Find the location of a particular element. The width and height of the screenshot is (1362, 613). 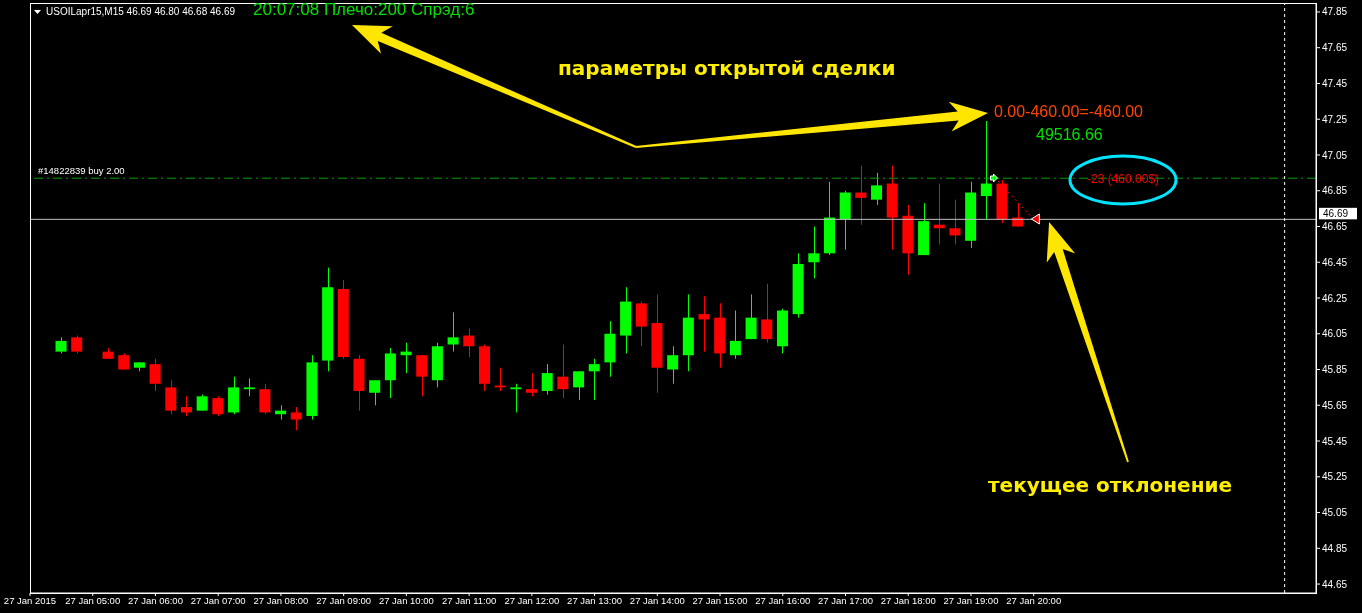

annotation: текущее отклонение is located at coordinates (1110, 485).